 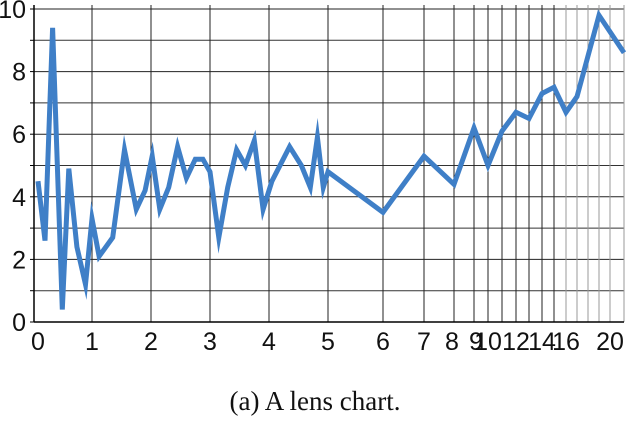 I want to click on y-tick-label: 6, so click(x=19, y=135).